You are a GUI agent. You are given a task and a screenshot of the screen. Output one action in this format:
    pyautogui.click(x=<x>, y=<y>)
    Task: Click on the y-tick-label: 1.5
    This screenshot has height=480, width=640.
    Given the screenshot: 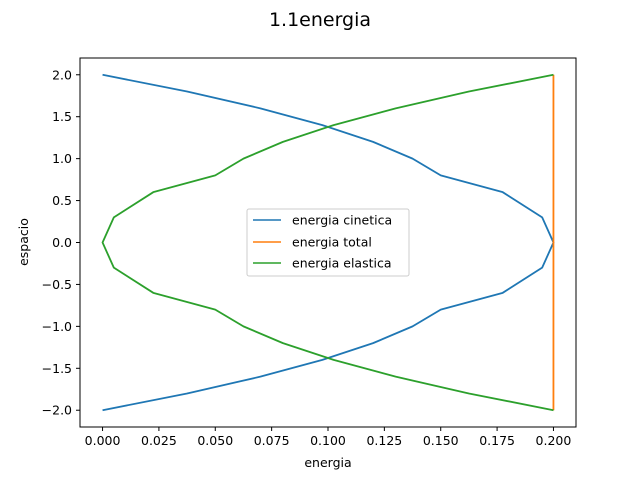 What is the action you would take?
    pyautogui.click(x=62, y=116)
    